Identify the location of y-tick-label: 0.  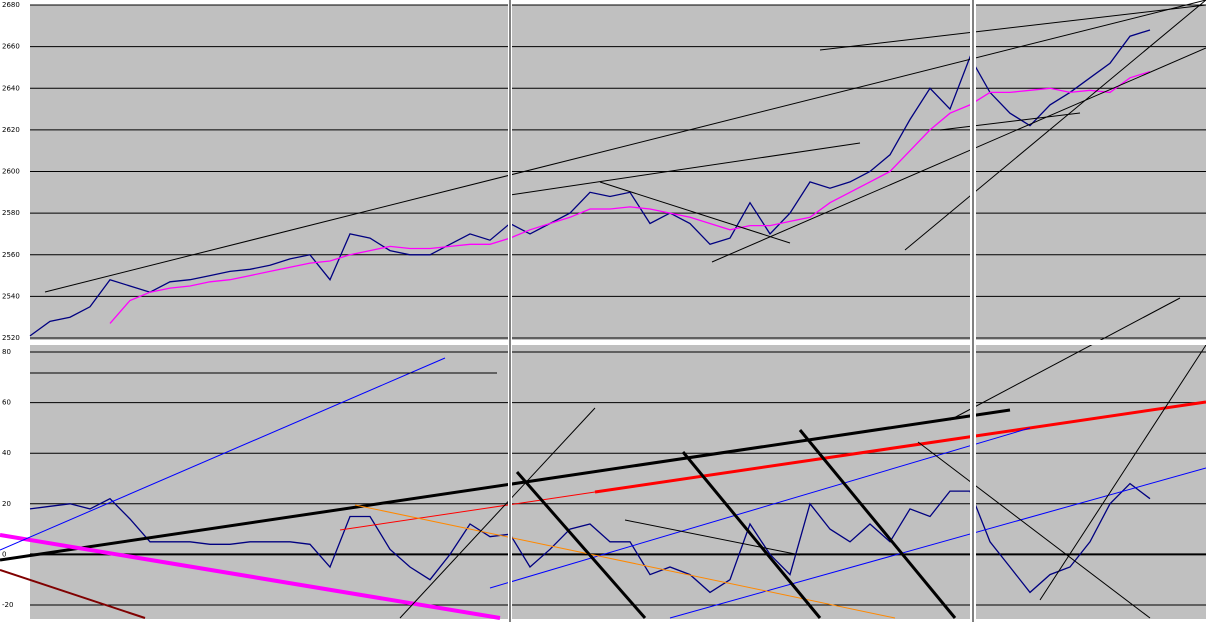
(4, 554).